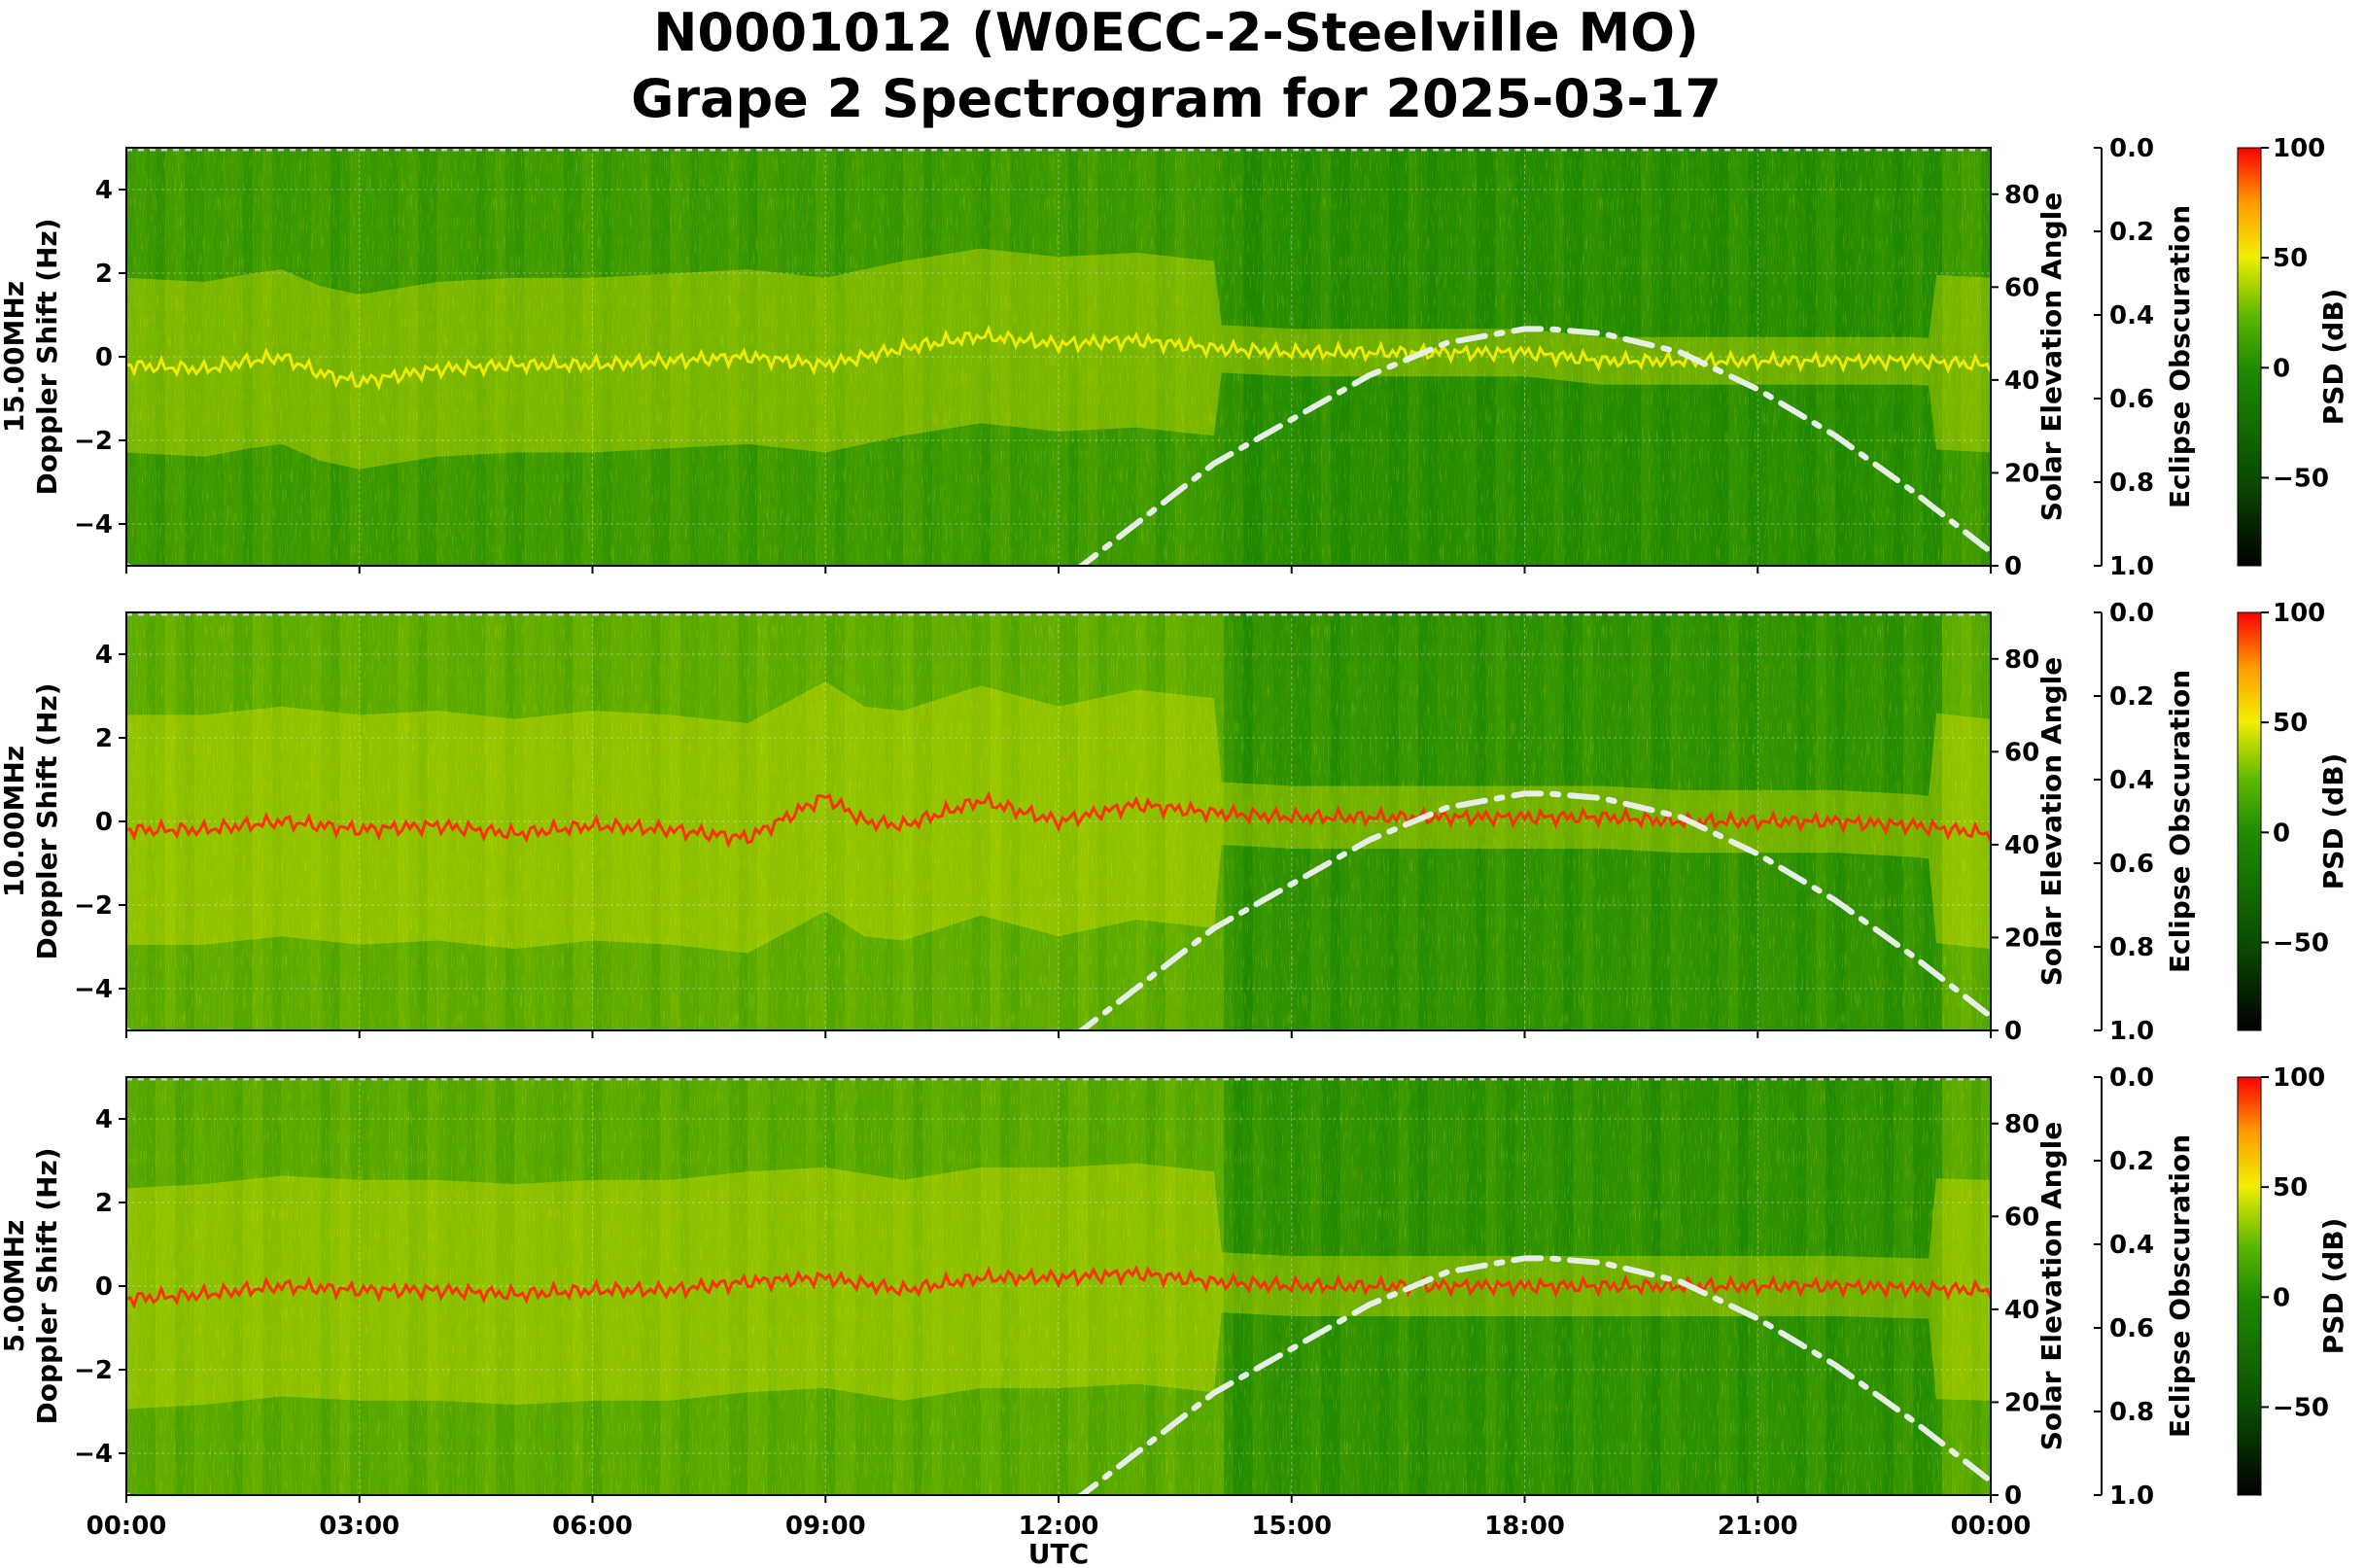 Image resolution: width=2365 pixels, height=1568 pixels. I want to click on panel-frequency-label: 5.00MHz, so click(15, 1286).